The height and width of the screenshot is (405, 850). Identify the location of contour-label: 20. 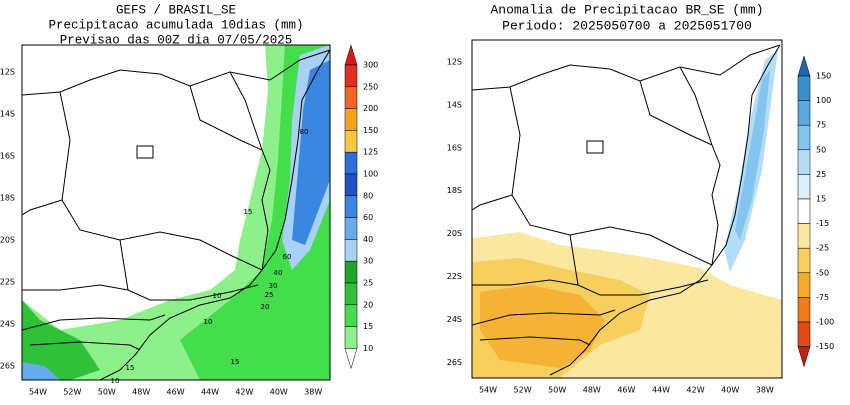
(265, 307).